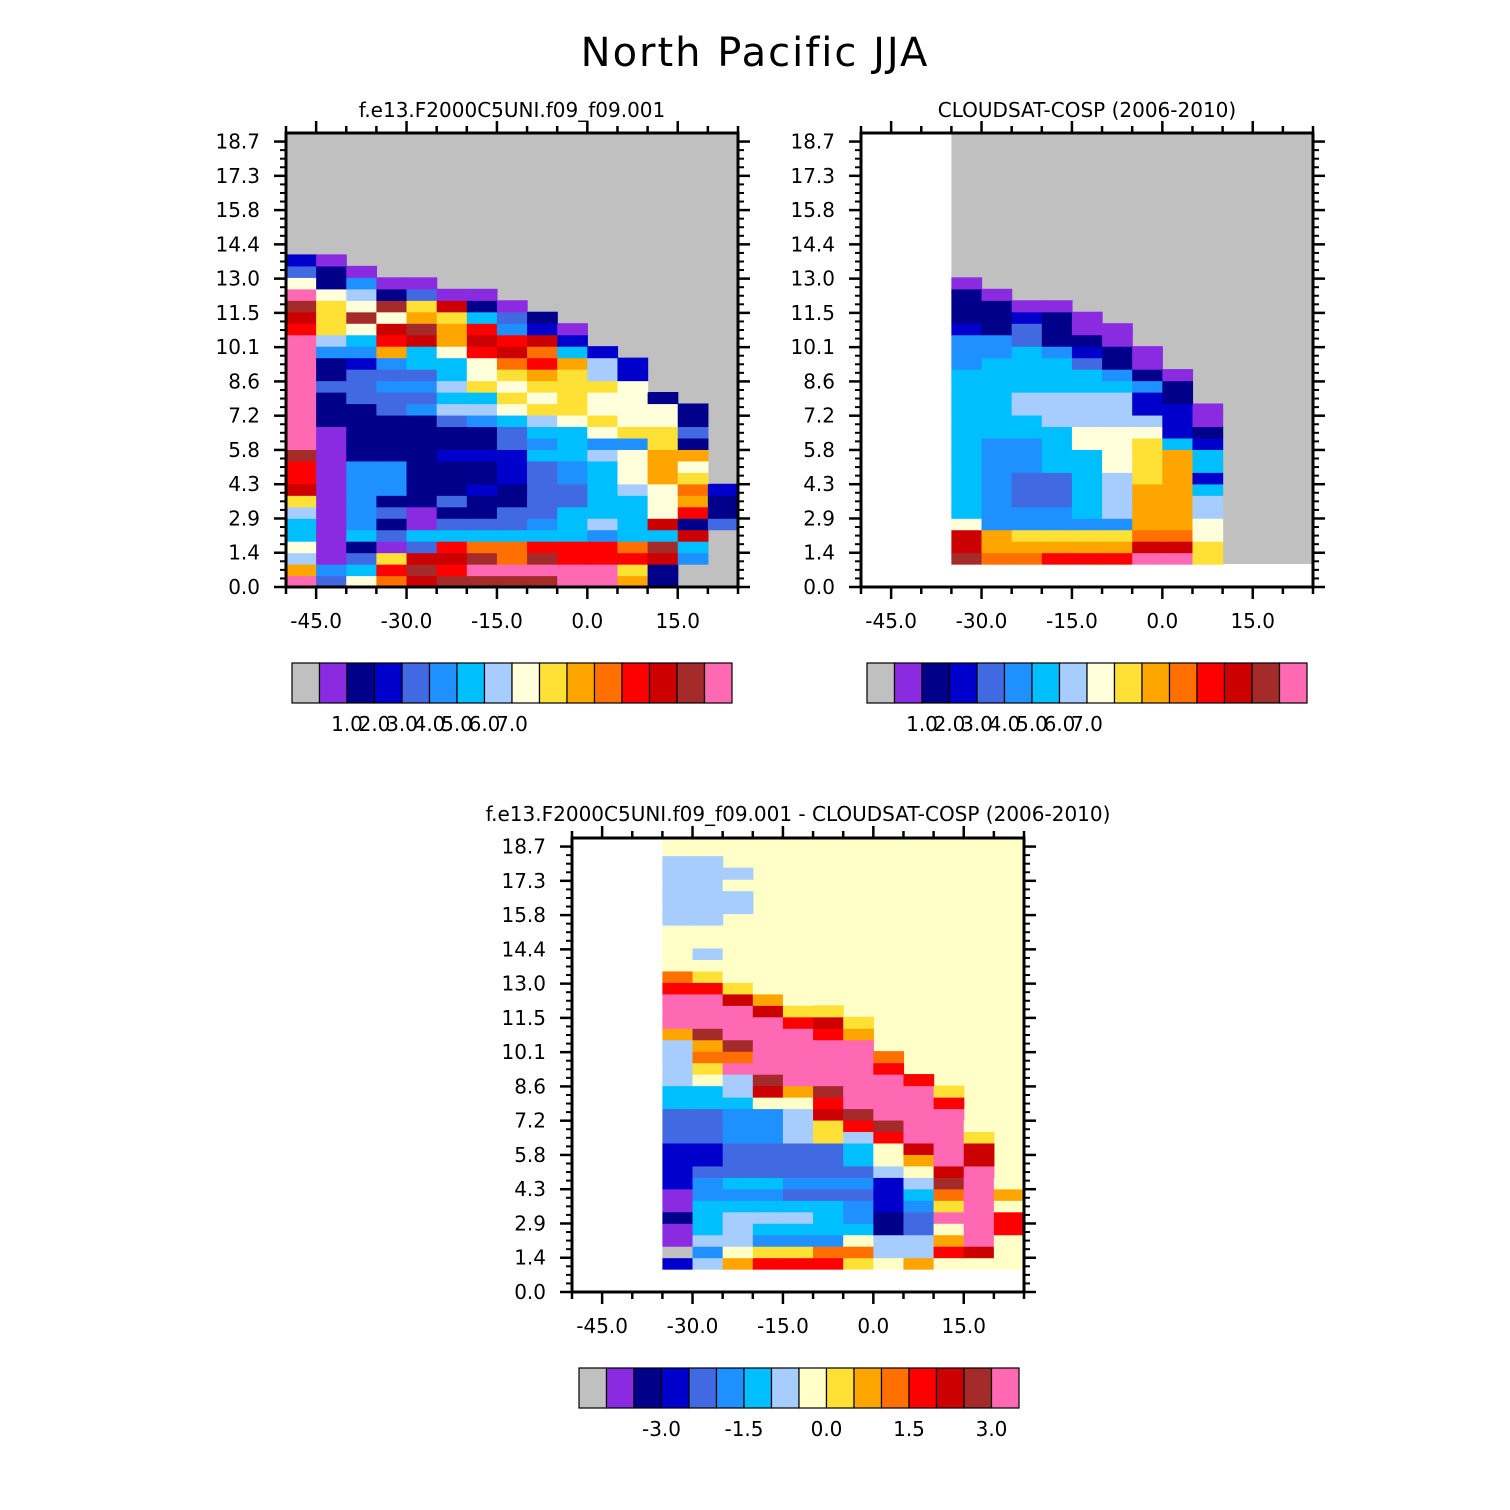 The image size is (1510, 1510). Describe the element at coordinates (812, 142) in the screenshot. I see `y-tick-label: 18.7` at that location.